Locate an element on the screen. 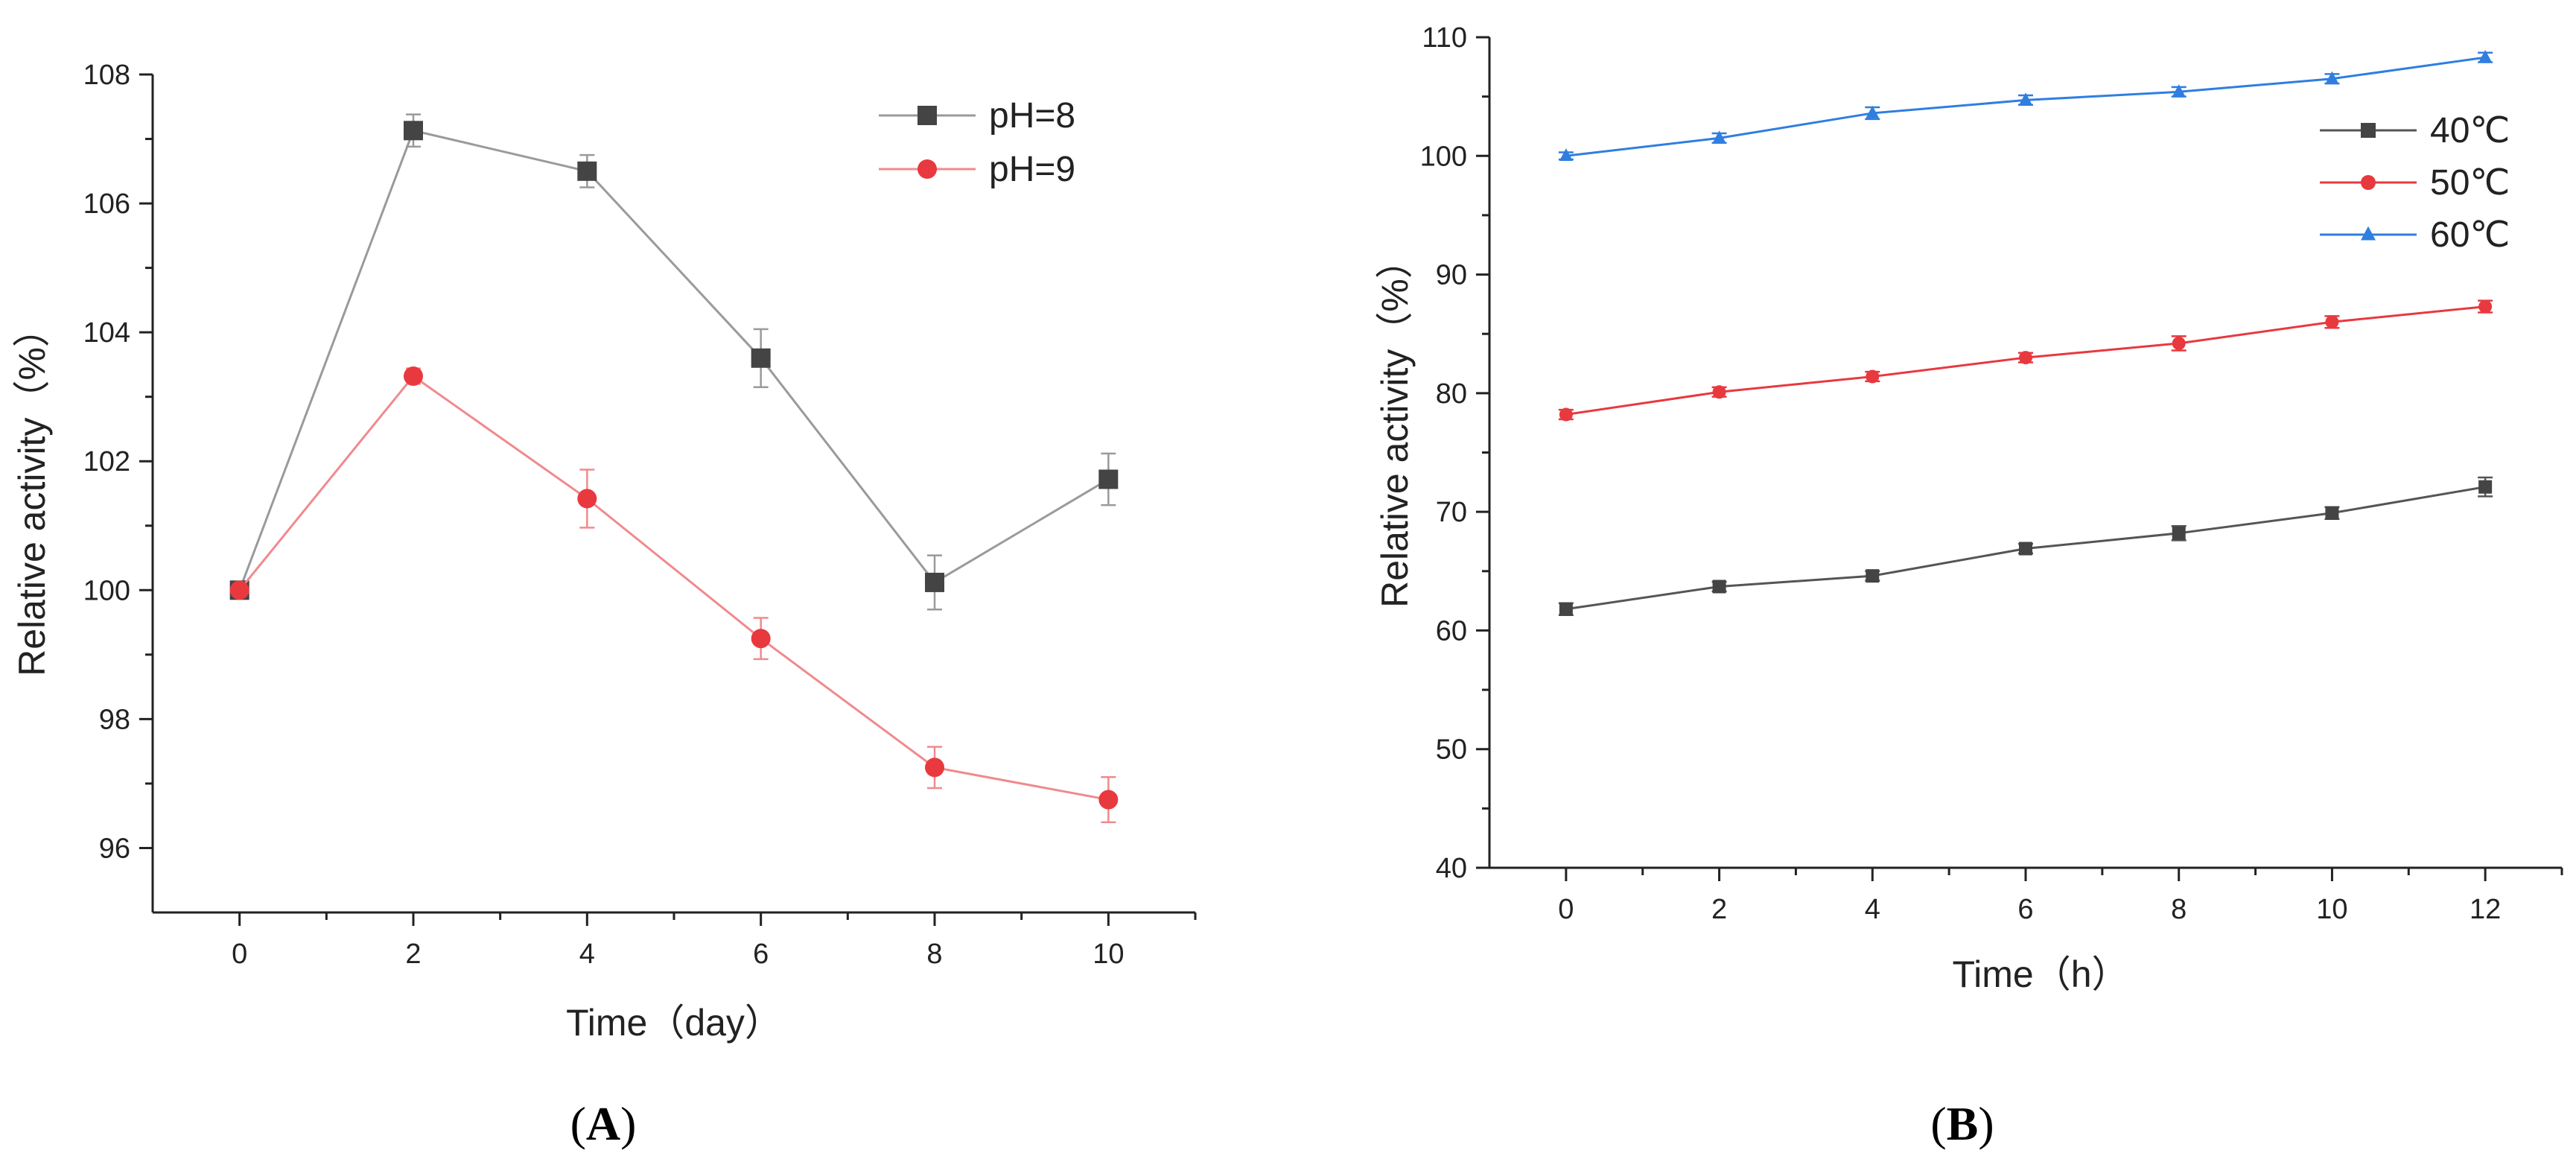  y-tick-label: 70 is located at coordinates (1451, 512).